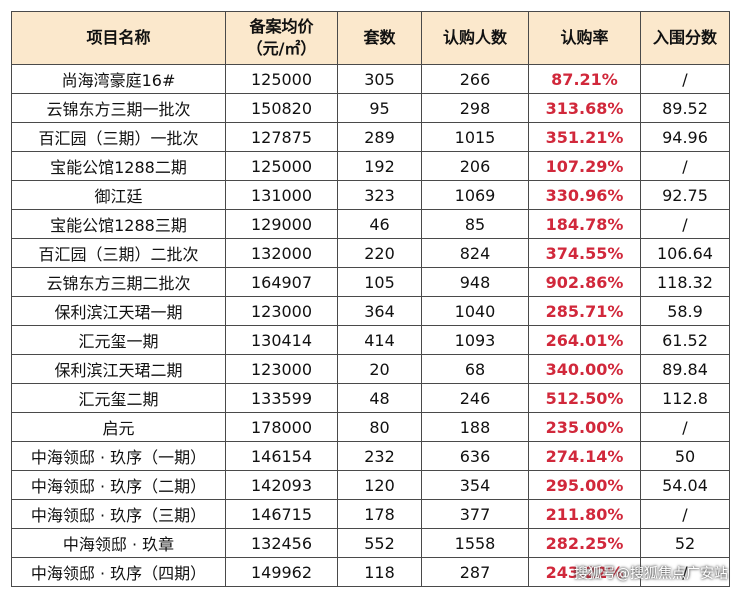 The image size is (740, 589). Describe the element at coordinates (584, 311) in the screenshot. I see `cell-rate: 285.71%` at that location.